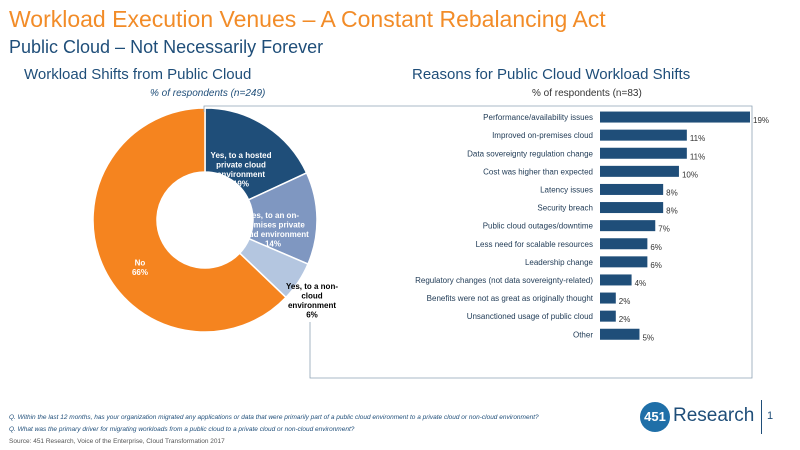 Image resolution: width=800 pixels, height=450 pixels. What do you see at coordinates (664, 229) in the screenshot?
I see `bar-value-label: 7%` at bounding box center [664, 229].